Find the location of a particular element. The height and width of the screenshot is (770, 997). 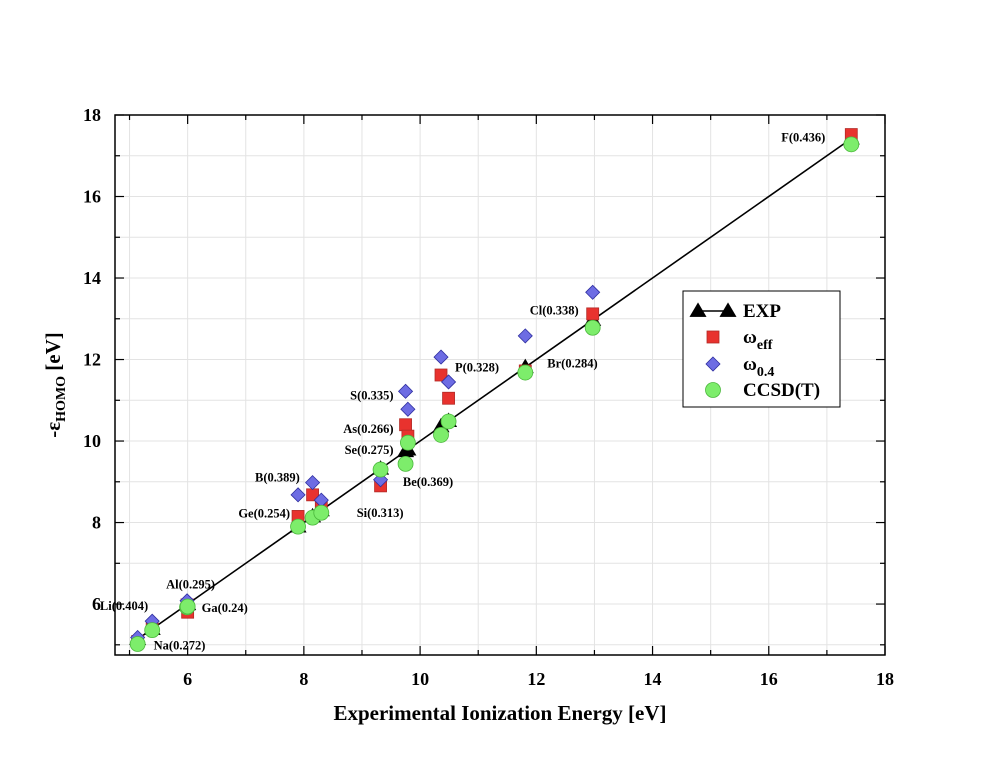

x-tick-label: 16 is located at coordinates (769, 679).